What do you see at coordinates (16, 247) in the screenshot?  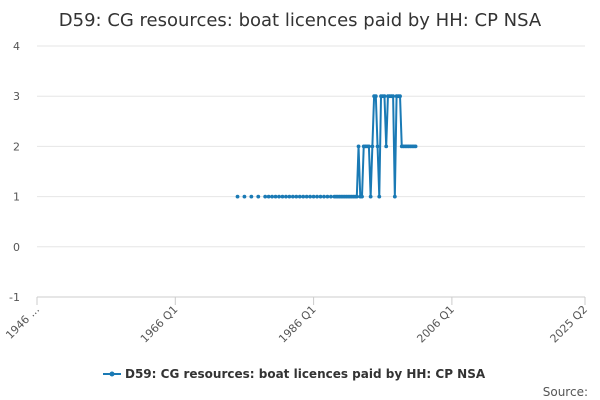 I see `y-tick-label-1: 0` at bounding box center [16, 247].